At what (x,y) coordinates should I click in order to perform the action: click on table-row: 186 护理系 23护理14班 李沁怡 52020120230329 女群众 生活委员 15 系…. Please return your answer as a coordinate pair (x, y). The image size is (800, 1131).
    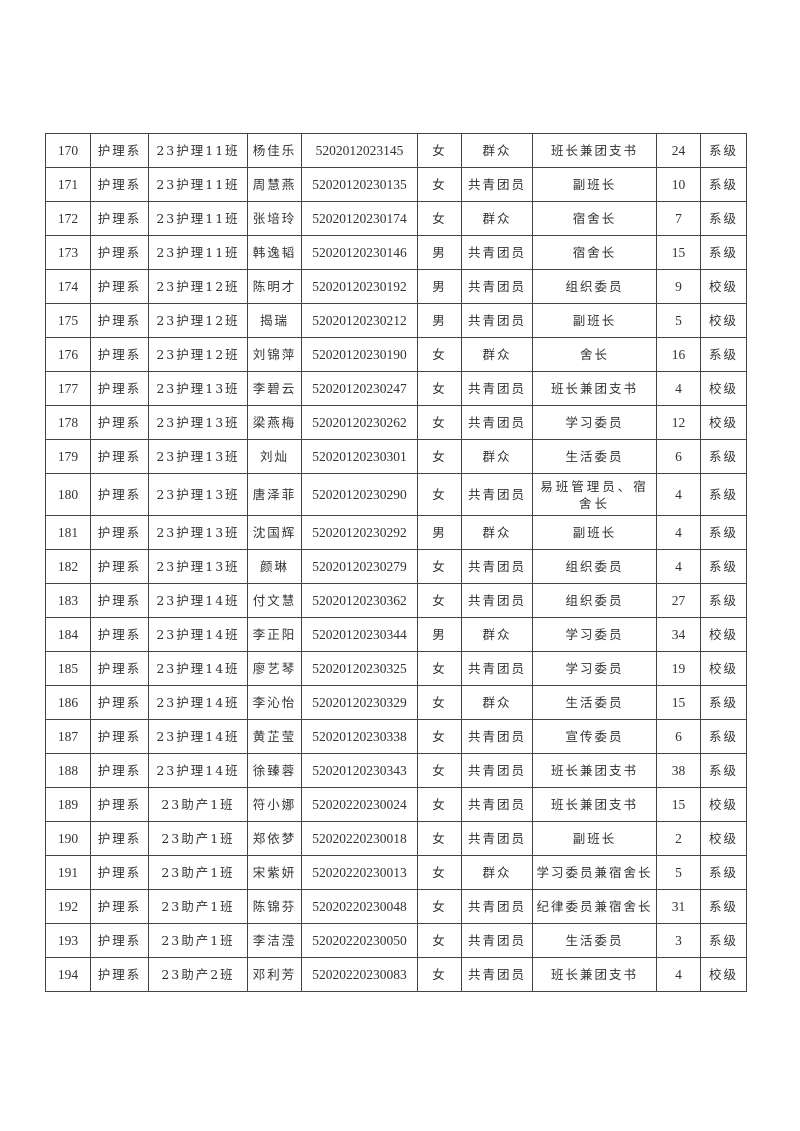
    Looking at the image, I should click on (396, 702).